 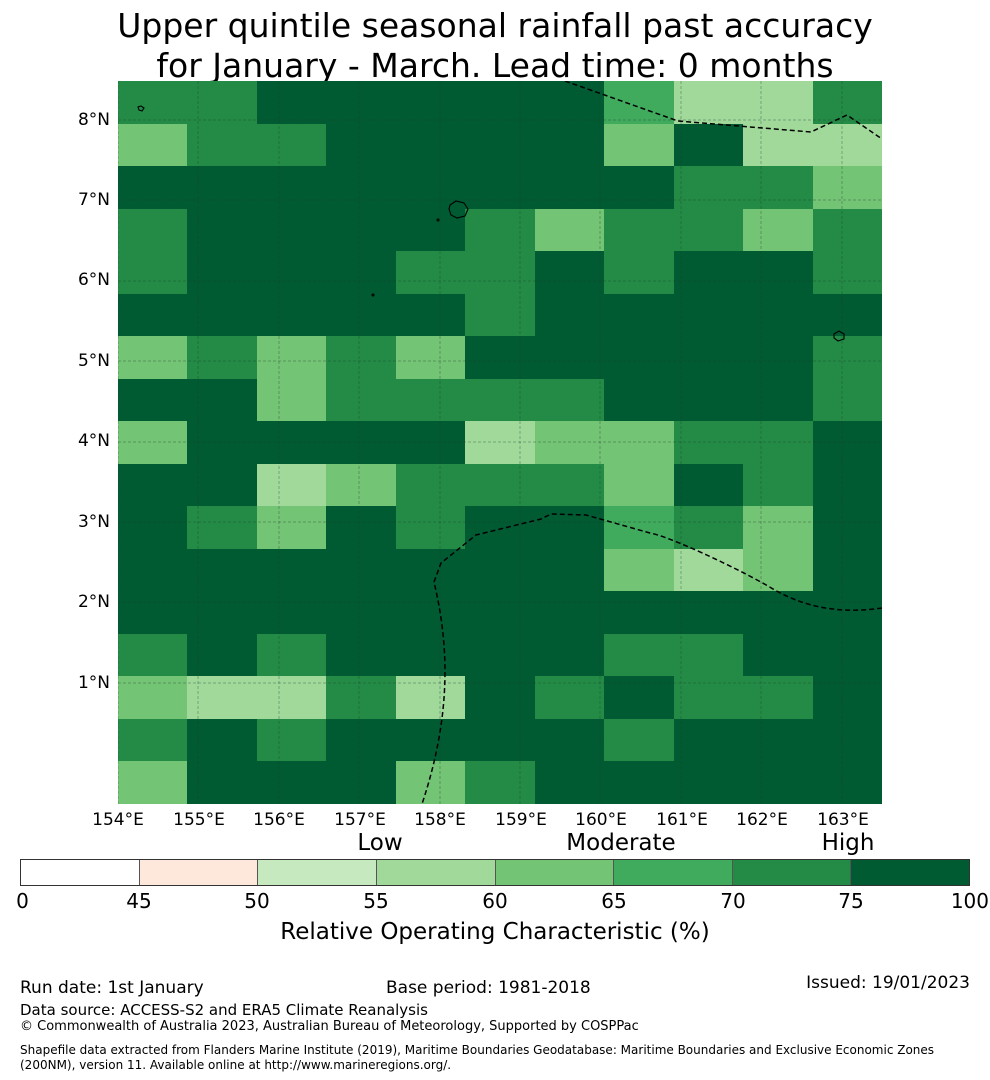 What do you see at coordinates (521, 820) in the screenshot?
I see `lon-label: 159°E` at bounding box center [521, 820].